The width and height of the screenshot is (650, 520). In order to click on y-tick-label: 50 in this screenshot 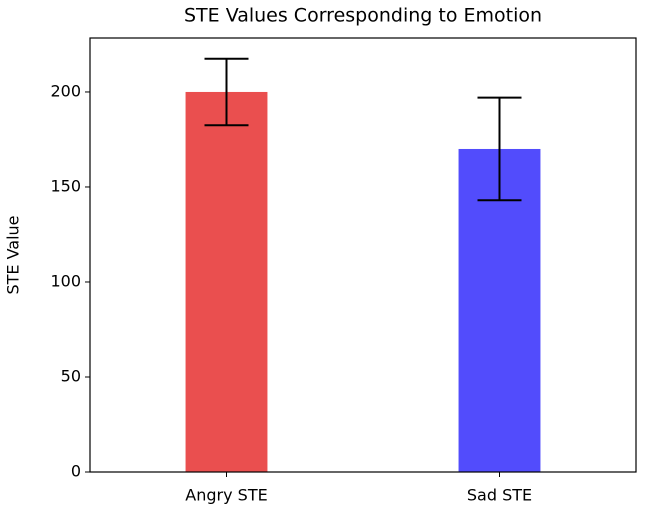, I will do `click(71, 375)`.